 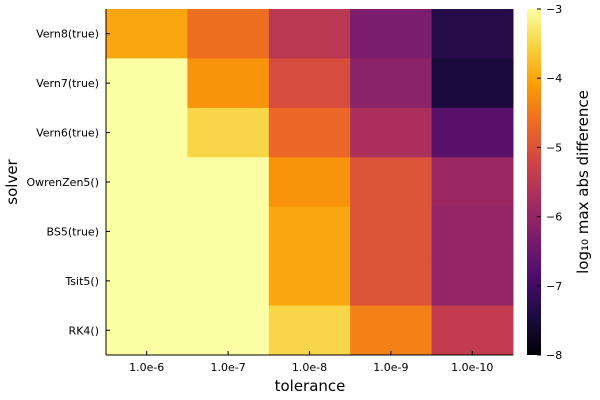 What do you see at coordinates (549, 182) in the screenshot?
I see `colorbar-ticks: −8 −7 −6 −5 −4 −3` at bounding box center [549, 182].